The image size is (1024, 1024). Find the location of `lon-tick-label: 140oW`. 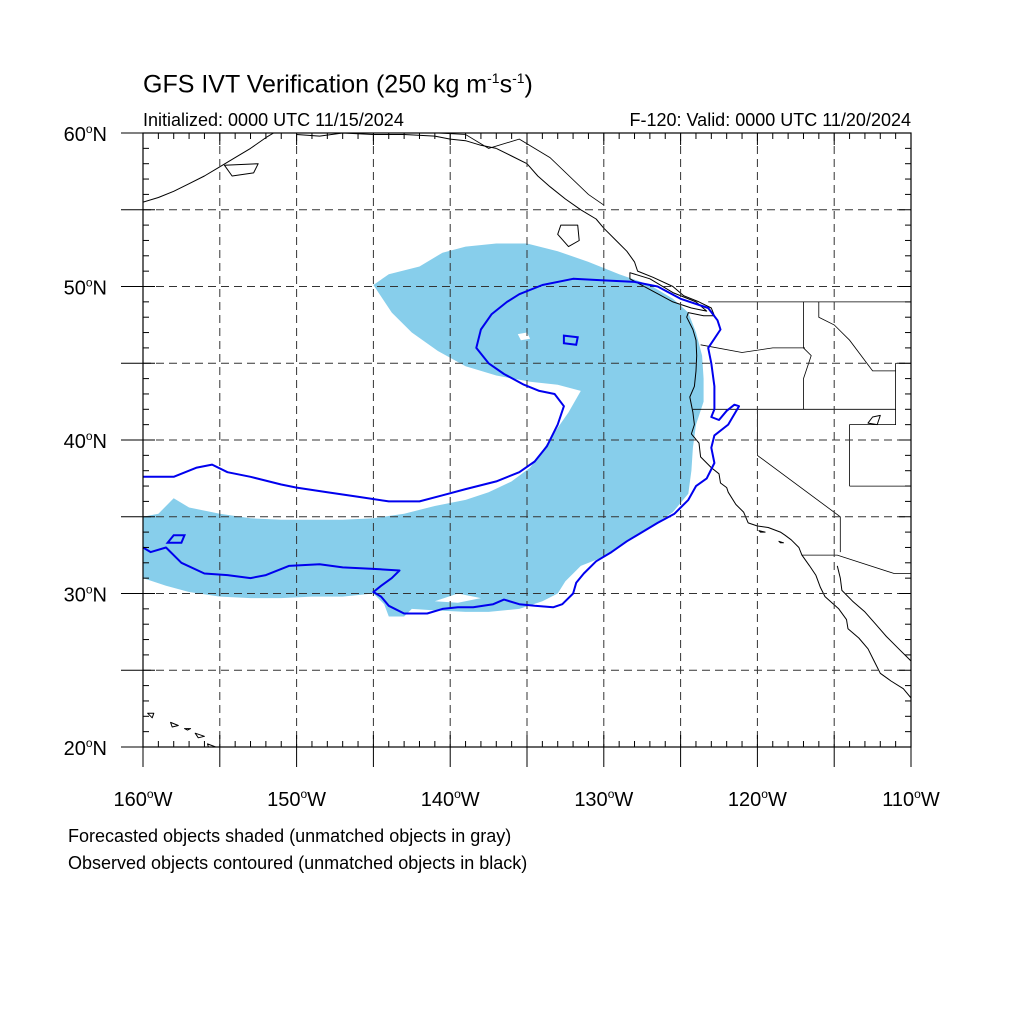

lon-tick-label: 140oW is located at coordinates (450, 799).